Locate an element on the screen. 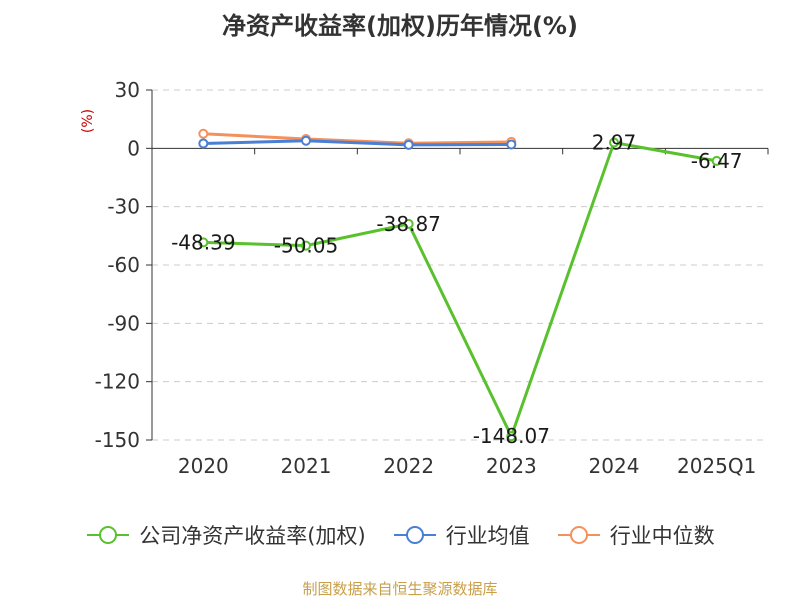 The height and width of the screenshot is (600, 800). data-label: -148.07 is located at coordinates (511, 436).